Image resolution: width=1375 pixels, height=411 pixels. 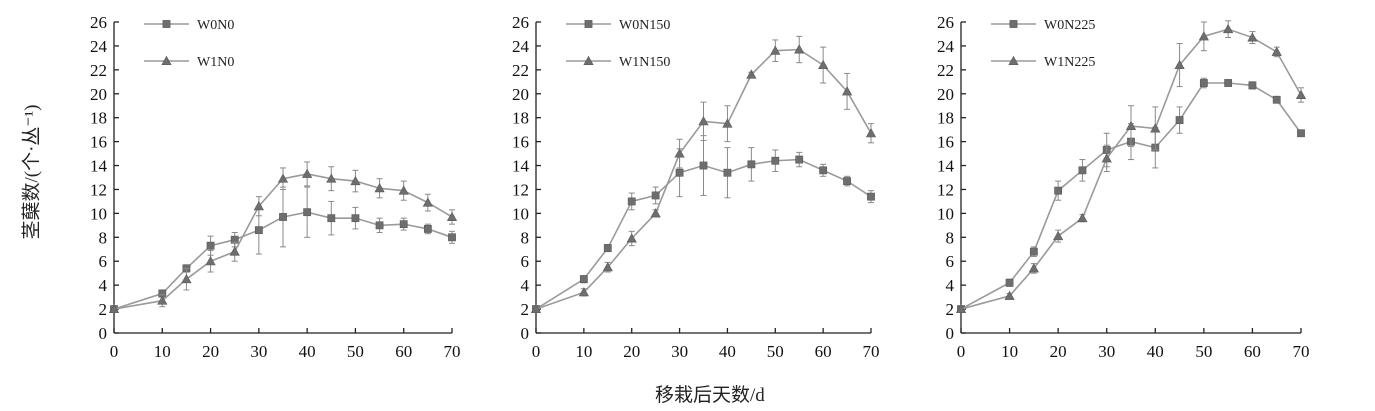 I want to click on y-tick-label: 8, so click(x=103, y=237).